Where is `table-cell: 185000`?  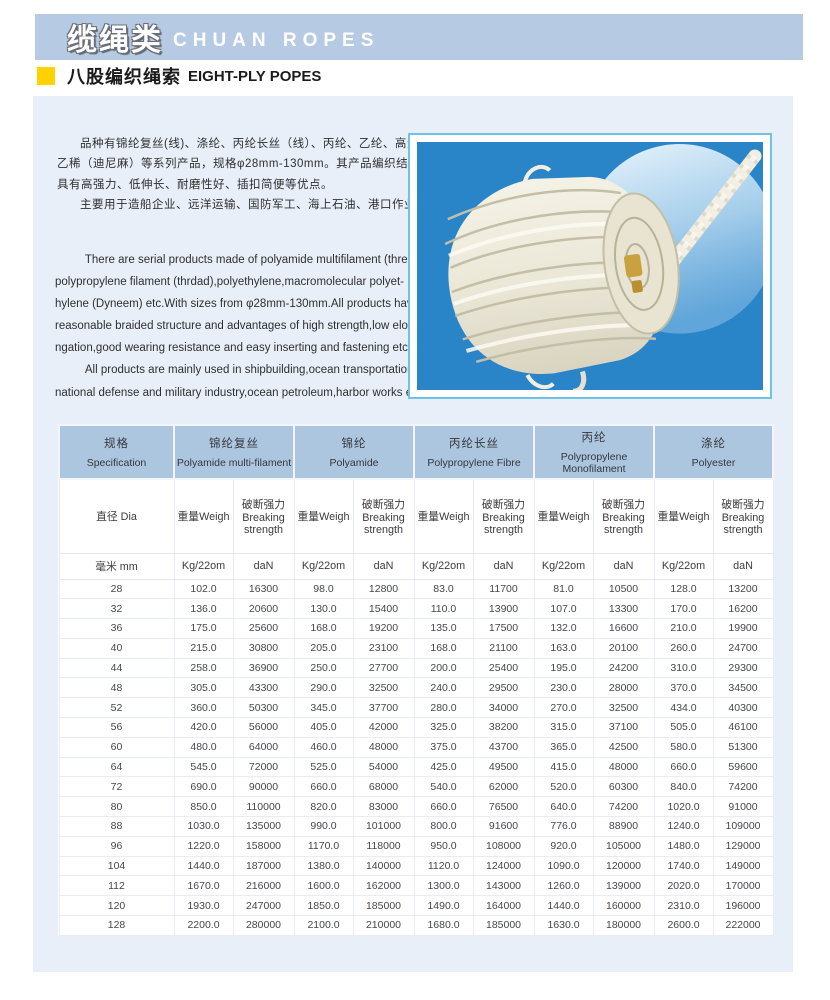 table-cell: 185000 is located at coordinates (503, 925).